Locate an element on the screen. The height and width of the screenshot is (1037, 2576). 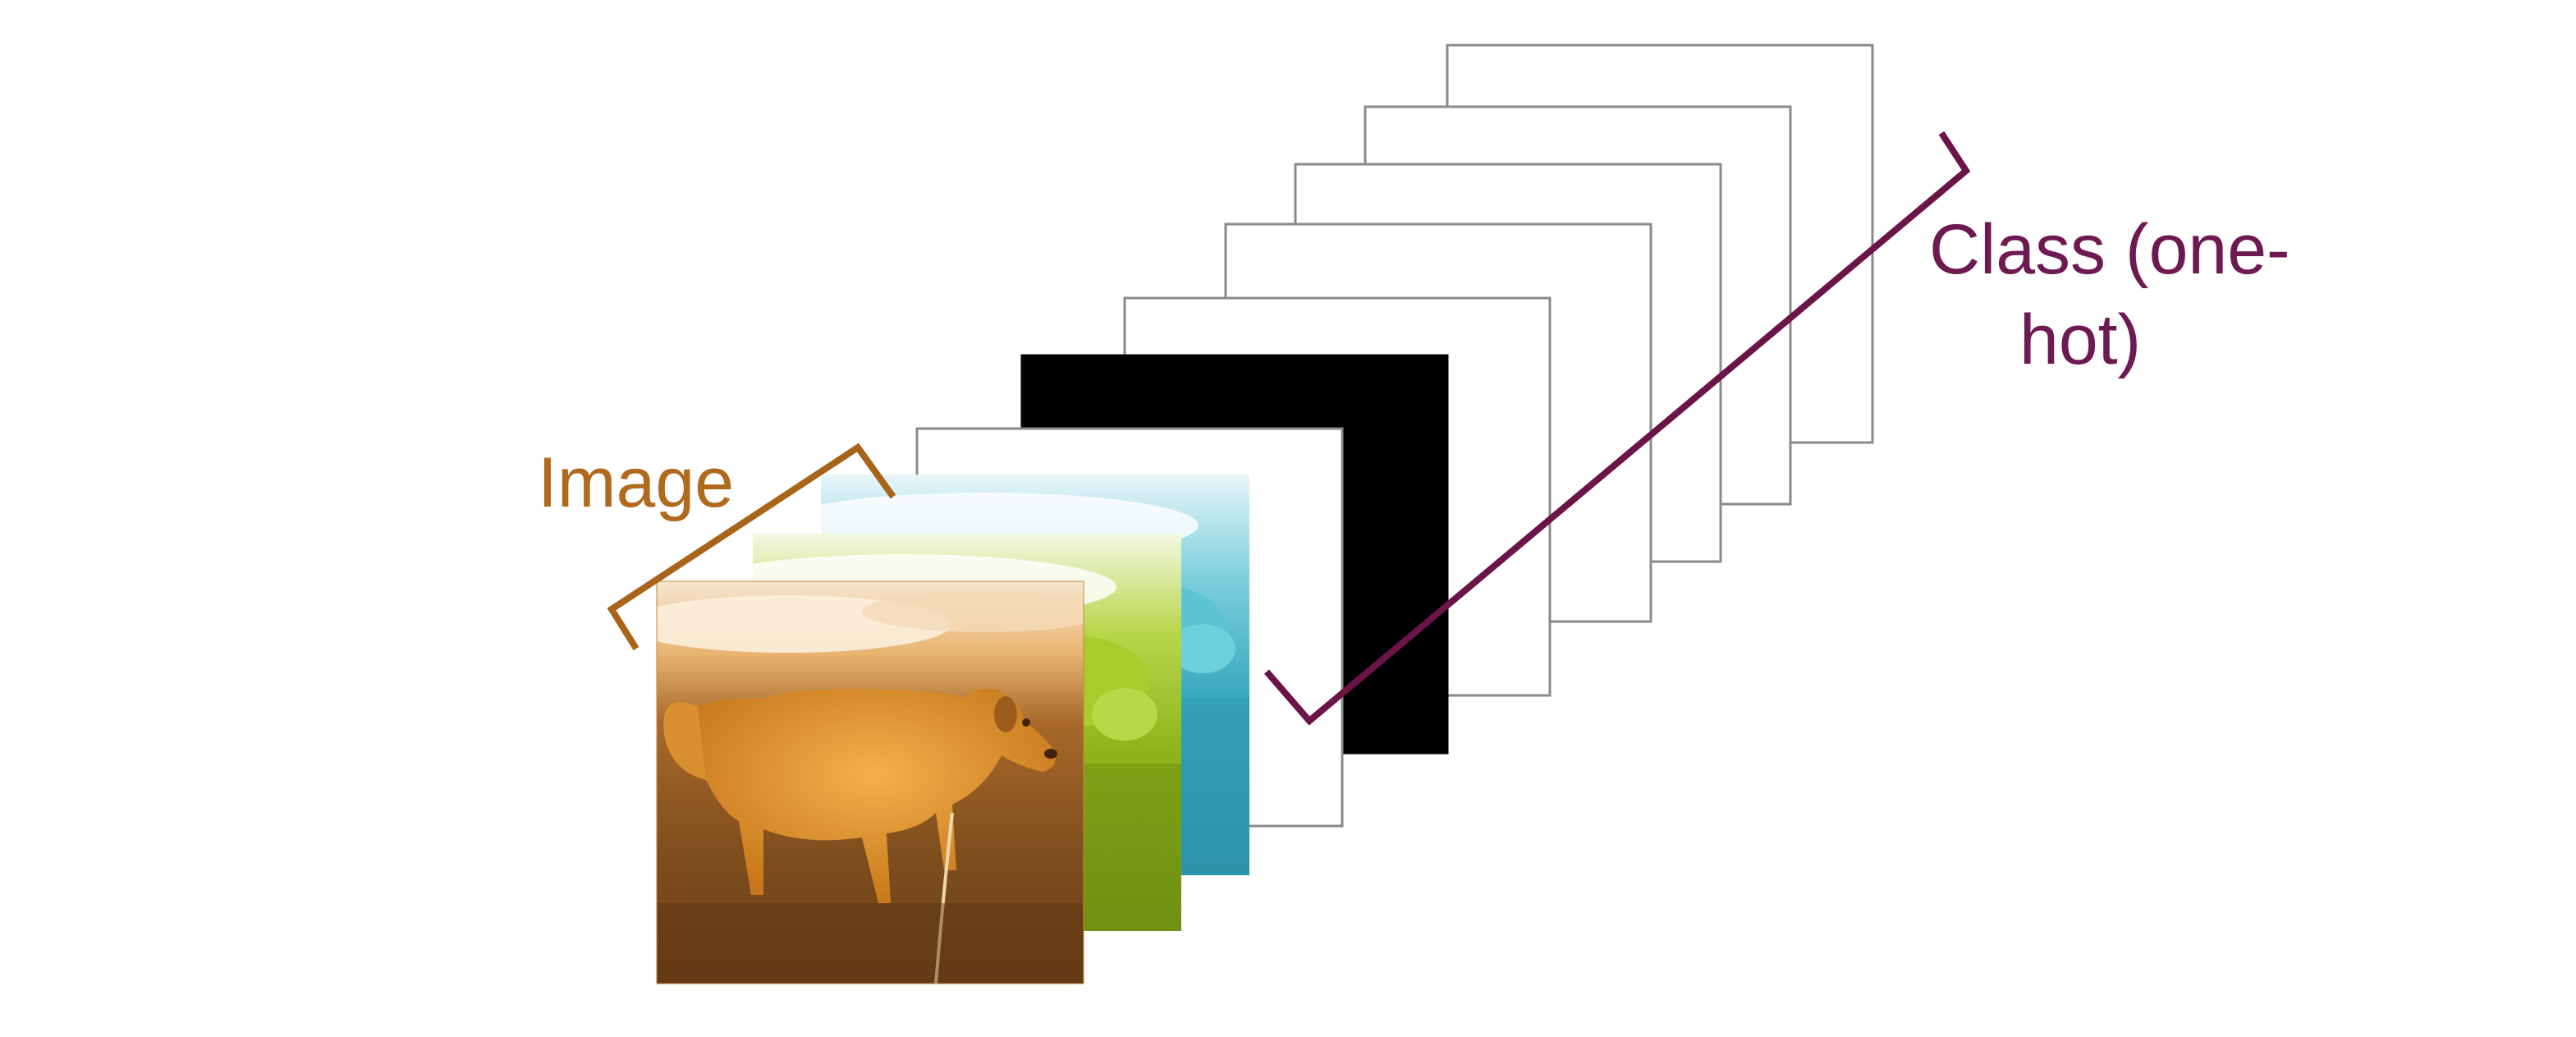
orange-channel is located at coordinates (871, 782).